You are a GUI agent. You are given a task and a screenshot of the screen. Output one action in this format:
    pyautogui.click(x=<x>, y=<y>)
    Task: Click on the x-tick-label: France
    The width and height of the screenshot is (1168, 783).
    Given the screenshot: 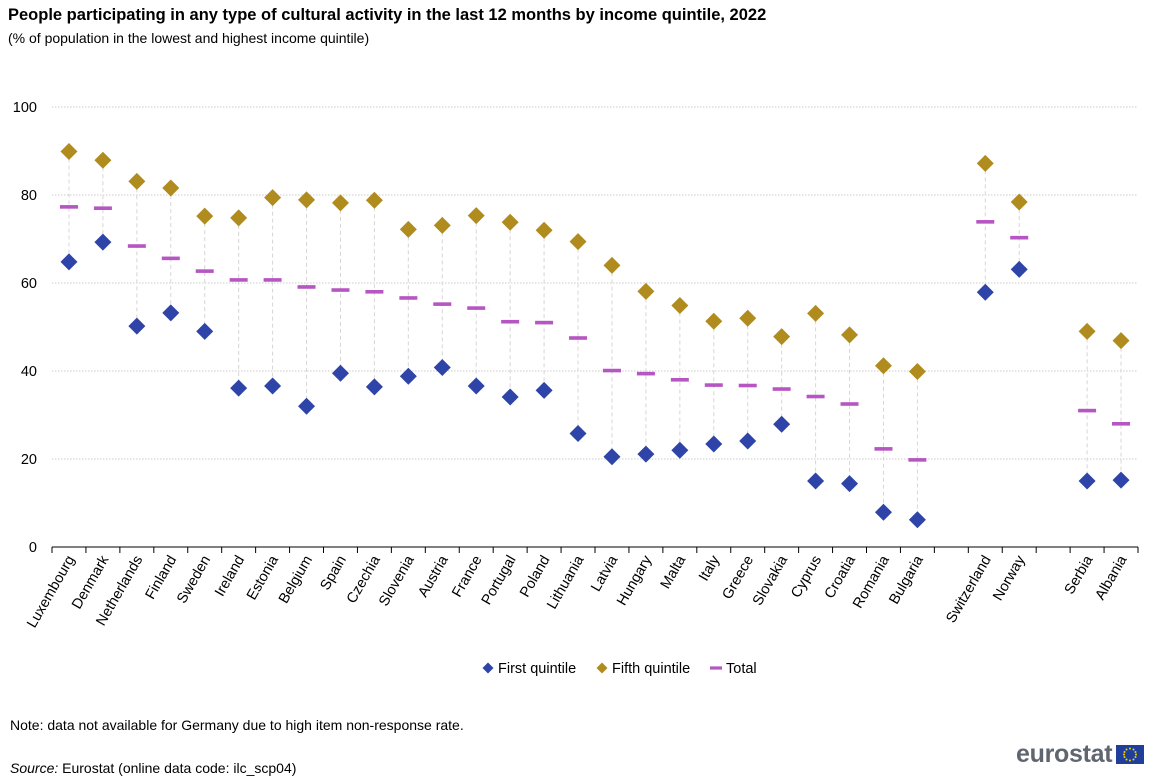 What is the action you would take?
    pyautogui.click(x=467, y=576)
    